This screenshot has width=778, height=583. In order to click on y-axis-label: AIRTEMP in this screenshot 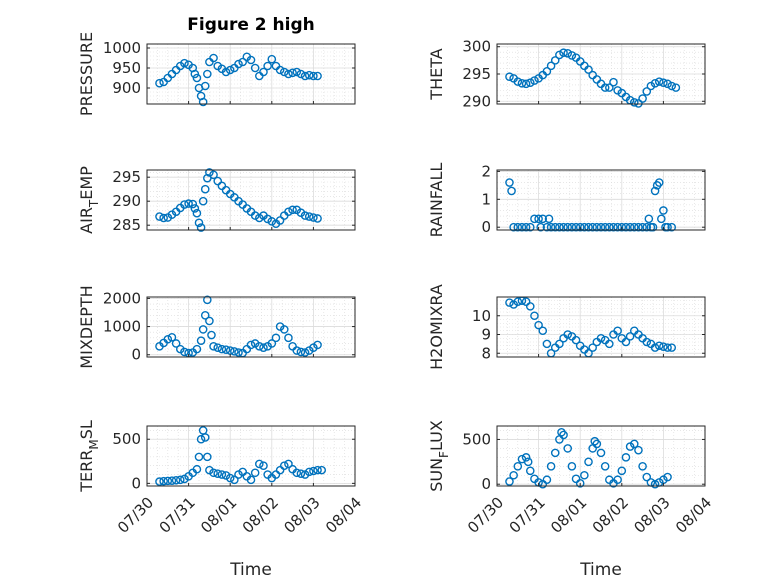, I will do `click(89, 200)`.